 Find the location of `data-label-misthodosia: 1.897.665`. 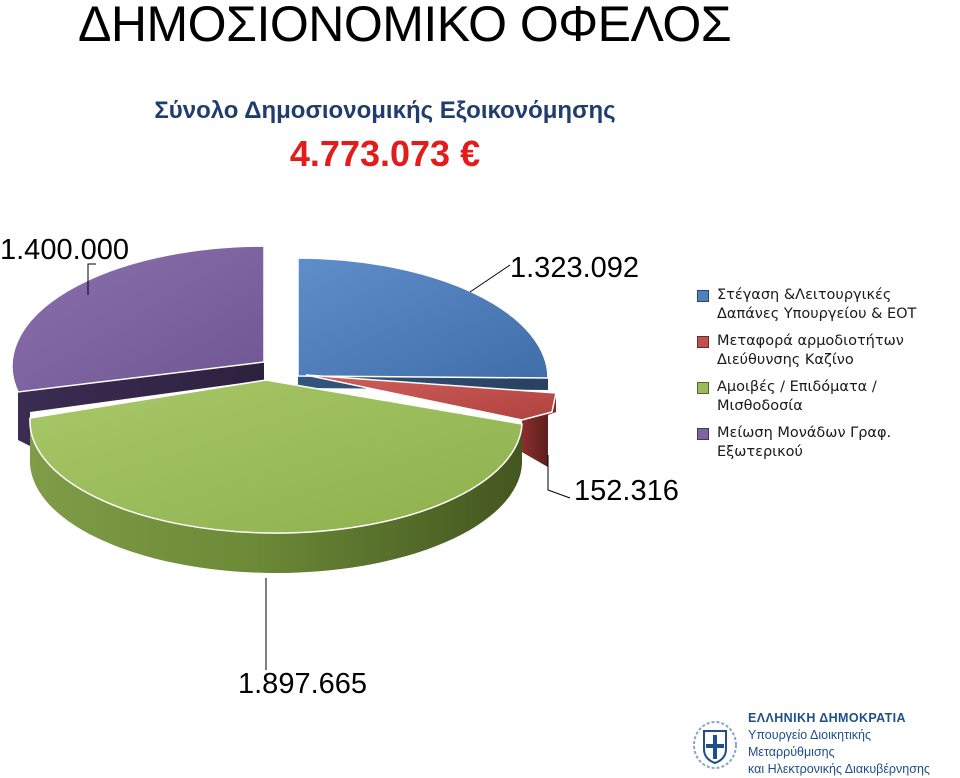

data-label-misthodosia: 1.897.665 is located at coordinates (302, 684).